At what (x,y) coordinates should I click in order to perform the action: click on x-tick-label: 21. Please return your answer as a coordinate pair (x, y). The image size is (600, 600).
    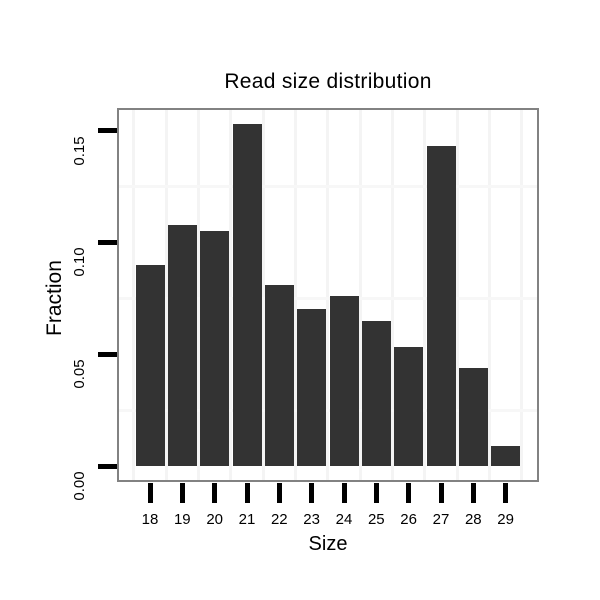
    Looking at the image, I should click on (247, 519).